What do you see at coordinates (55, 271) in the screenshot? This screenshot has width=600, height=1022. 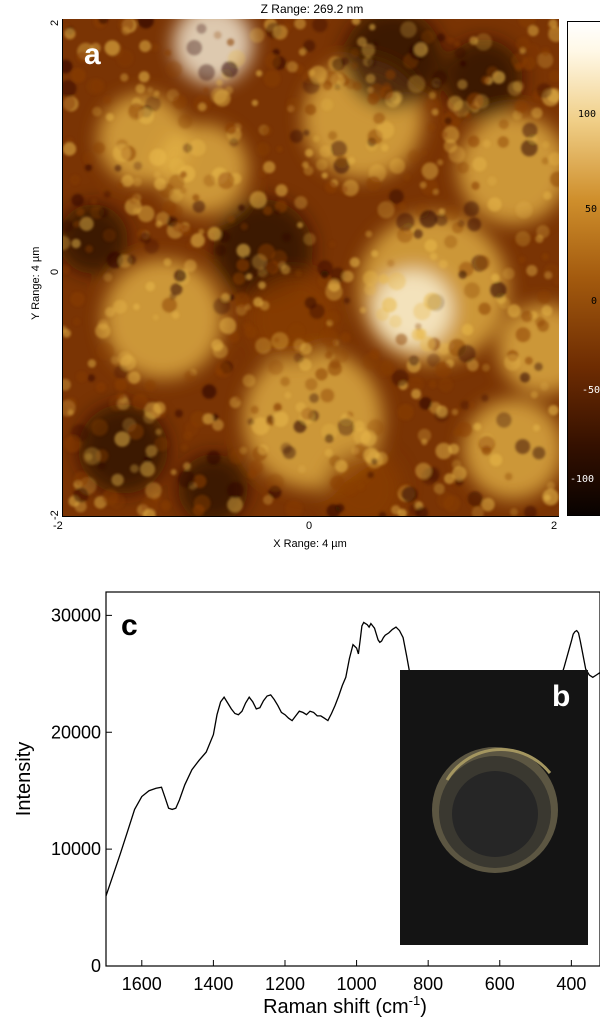 I see `afm-y-tick: 0` at bounding box center [55, 271].